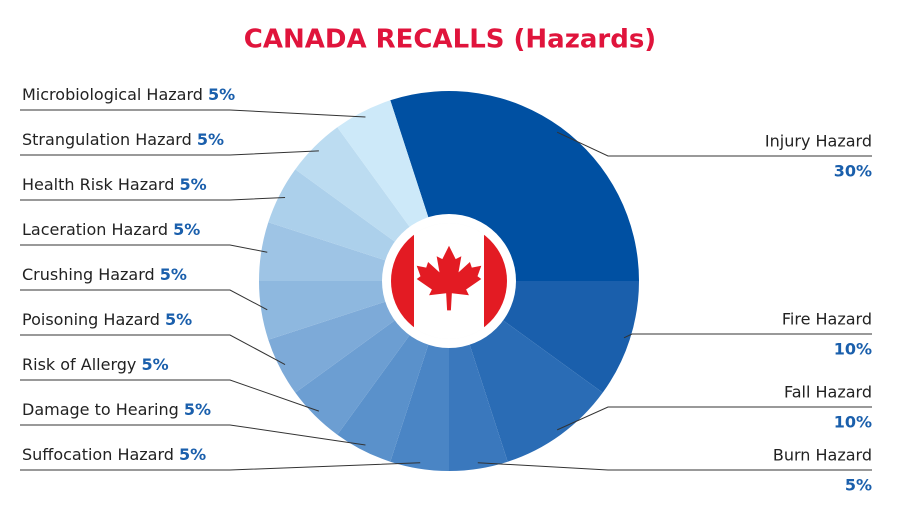 Image resolution: width=900 pixels, height=510 pixels. Describe the element at coordinates (107, 139) in the screenshot. I see `category-name: Strangulation Hazard` at that location.